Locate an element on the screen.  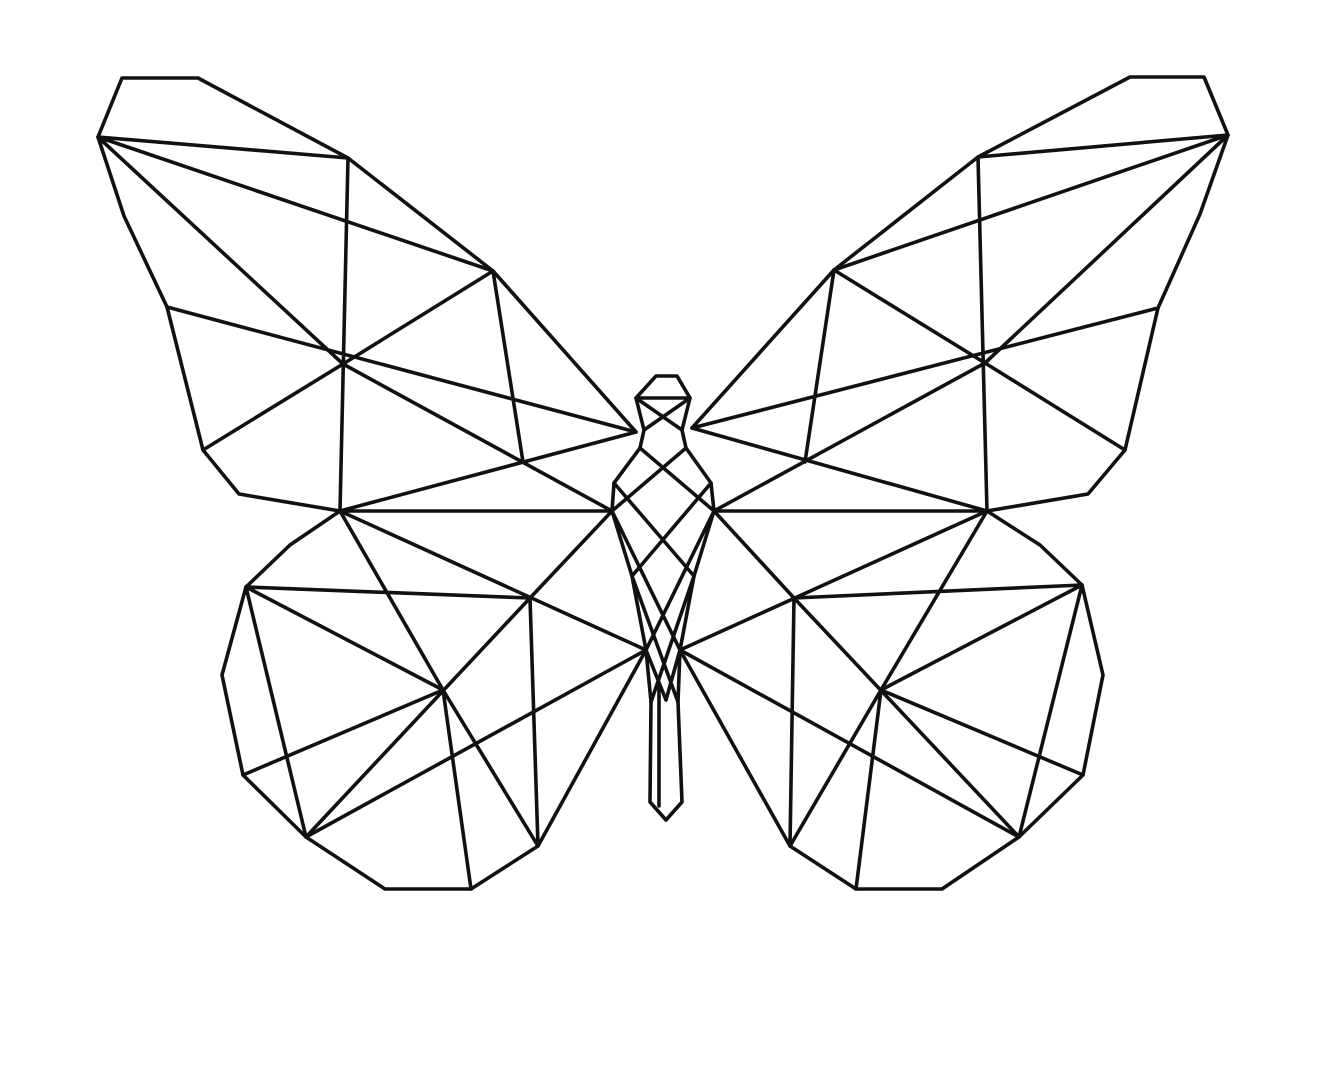
left-hindwing-facets is located at coordinates (444, 700).